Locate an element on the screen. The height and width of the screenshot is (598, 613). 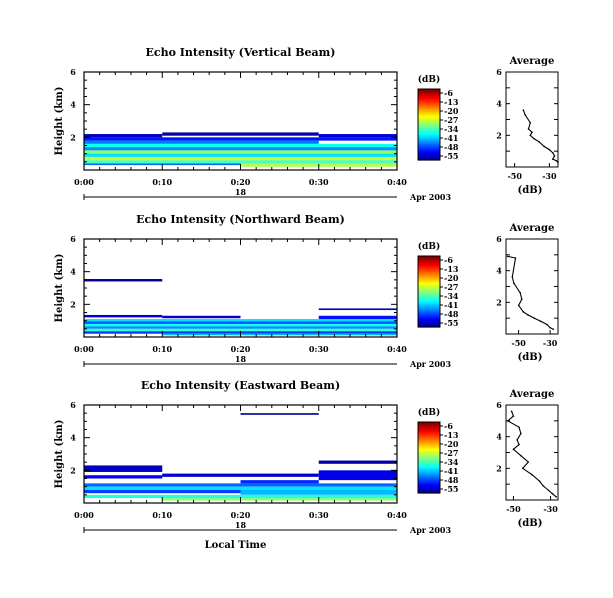
colorbar-tick-label: -34 is located at coordinates (451, 296).